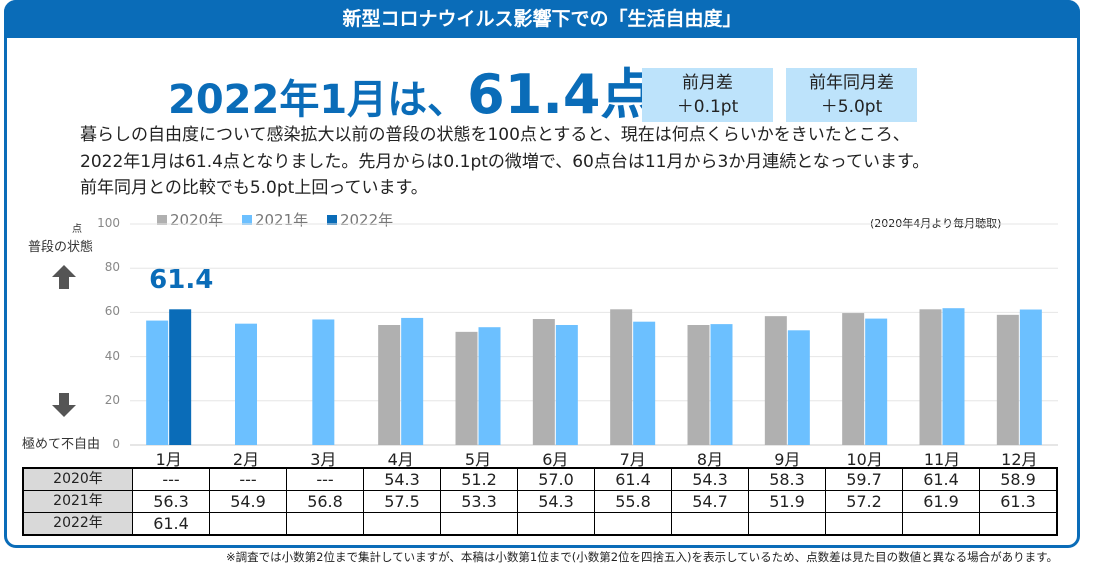 The width and height of the screenshot is (1105, 575). What do you see at coordinates (851, 95) in the screenshot?
I see `year-diff-box: 前年同月差 ＋5.0pt` at bounding box center [851, 95].